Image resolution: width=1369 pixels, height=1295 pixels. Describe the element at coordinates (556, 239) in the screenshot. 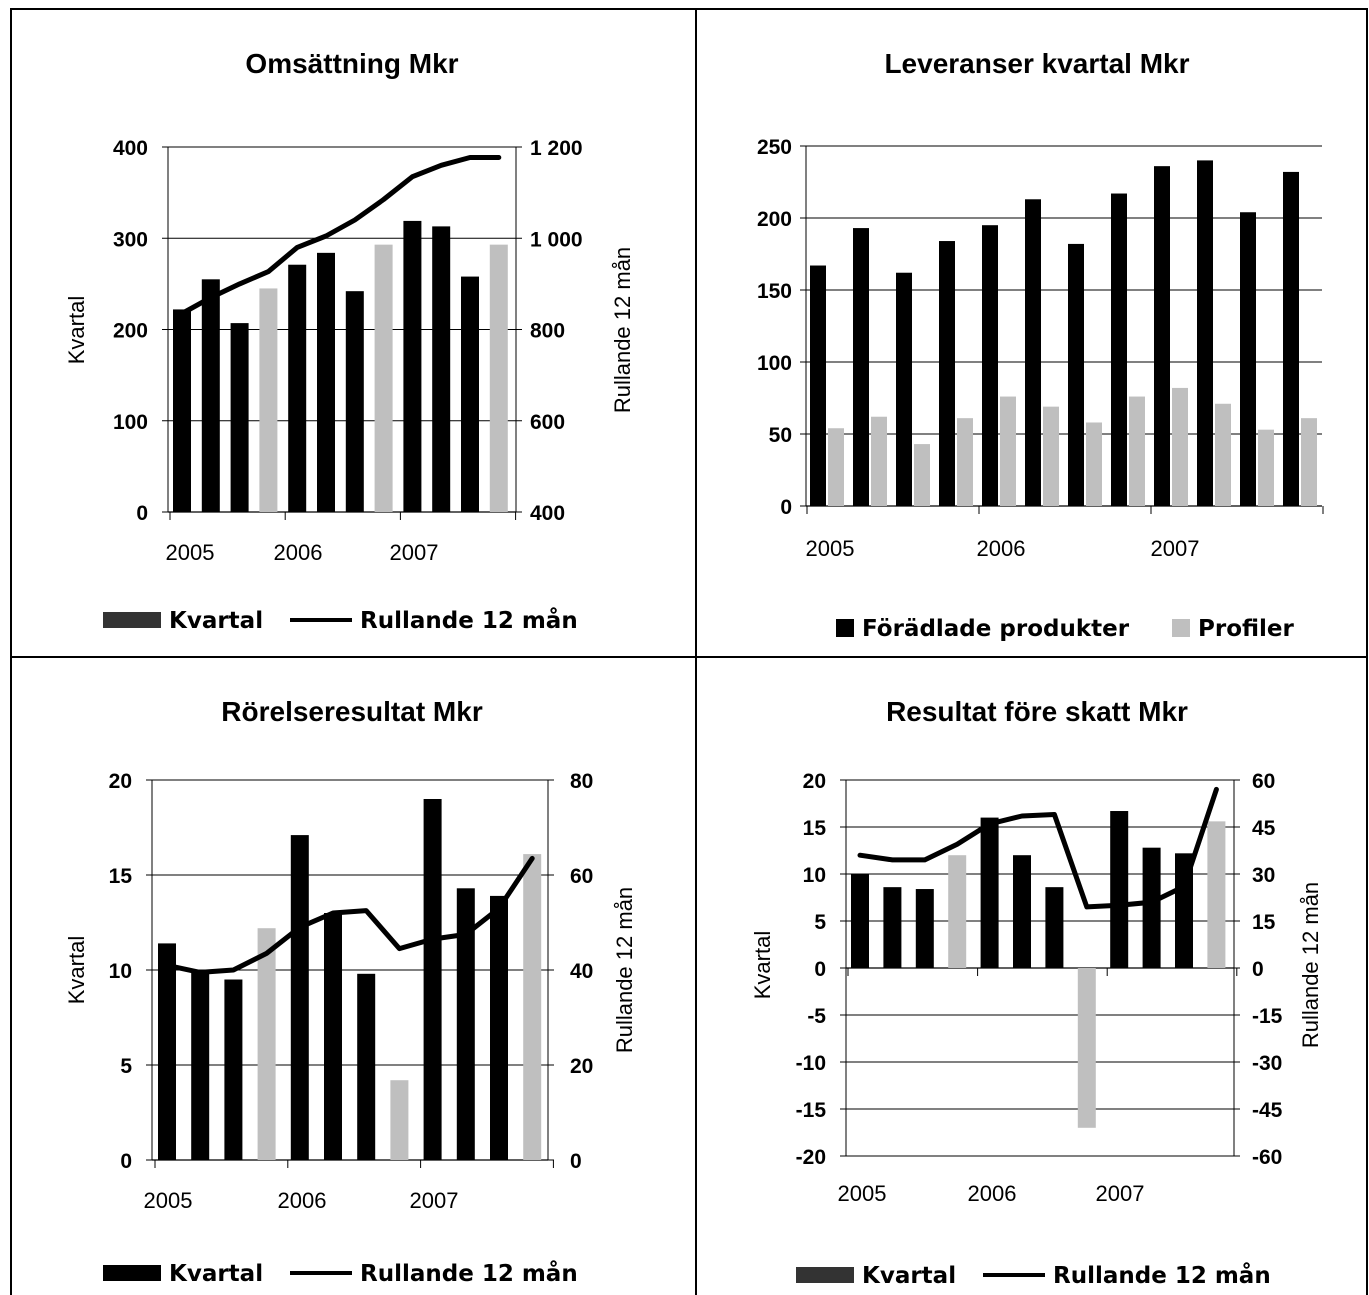

I see `y2-tick-label: 1 000` at that location.